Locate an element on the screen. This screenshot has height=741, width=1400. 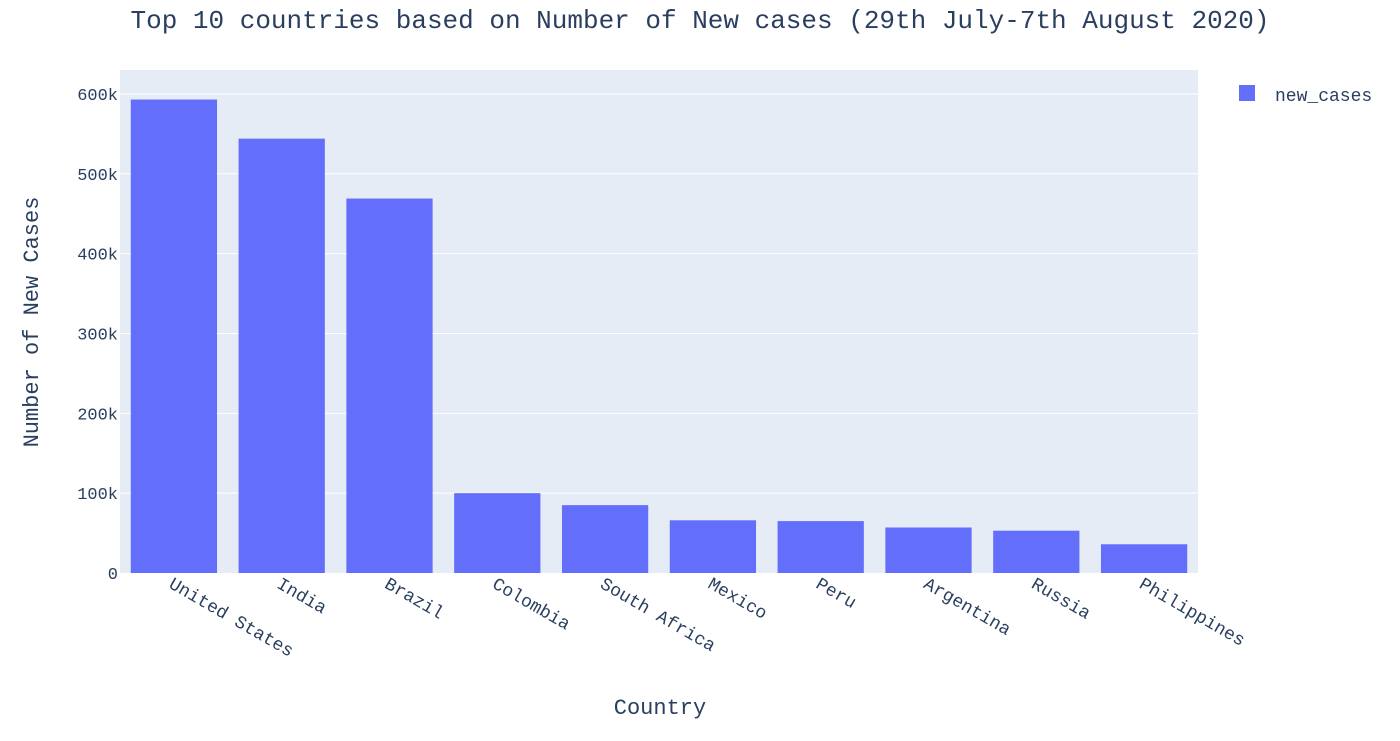
y-tick-label: 600k is located at coordinates (97, 96).